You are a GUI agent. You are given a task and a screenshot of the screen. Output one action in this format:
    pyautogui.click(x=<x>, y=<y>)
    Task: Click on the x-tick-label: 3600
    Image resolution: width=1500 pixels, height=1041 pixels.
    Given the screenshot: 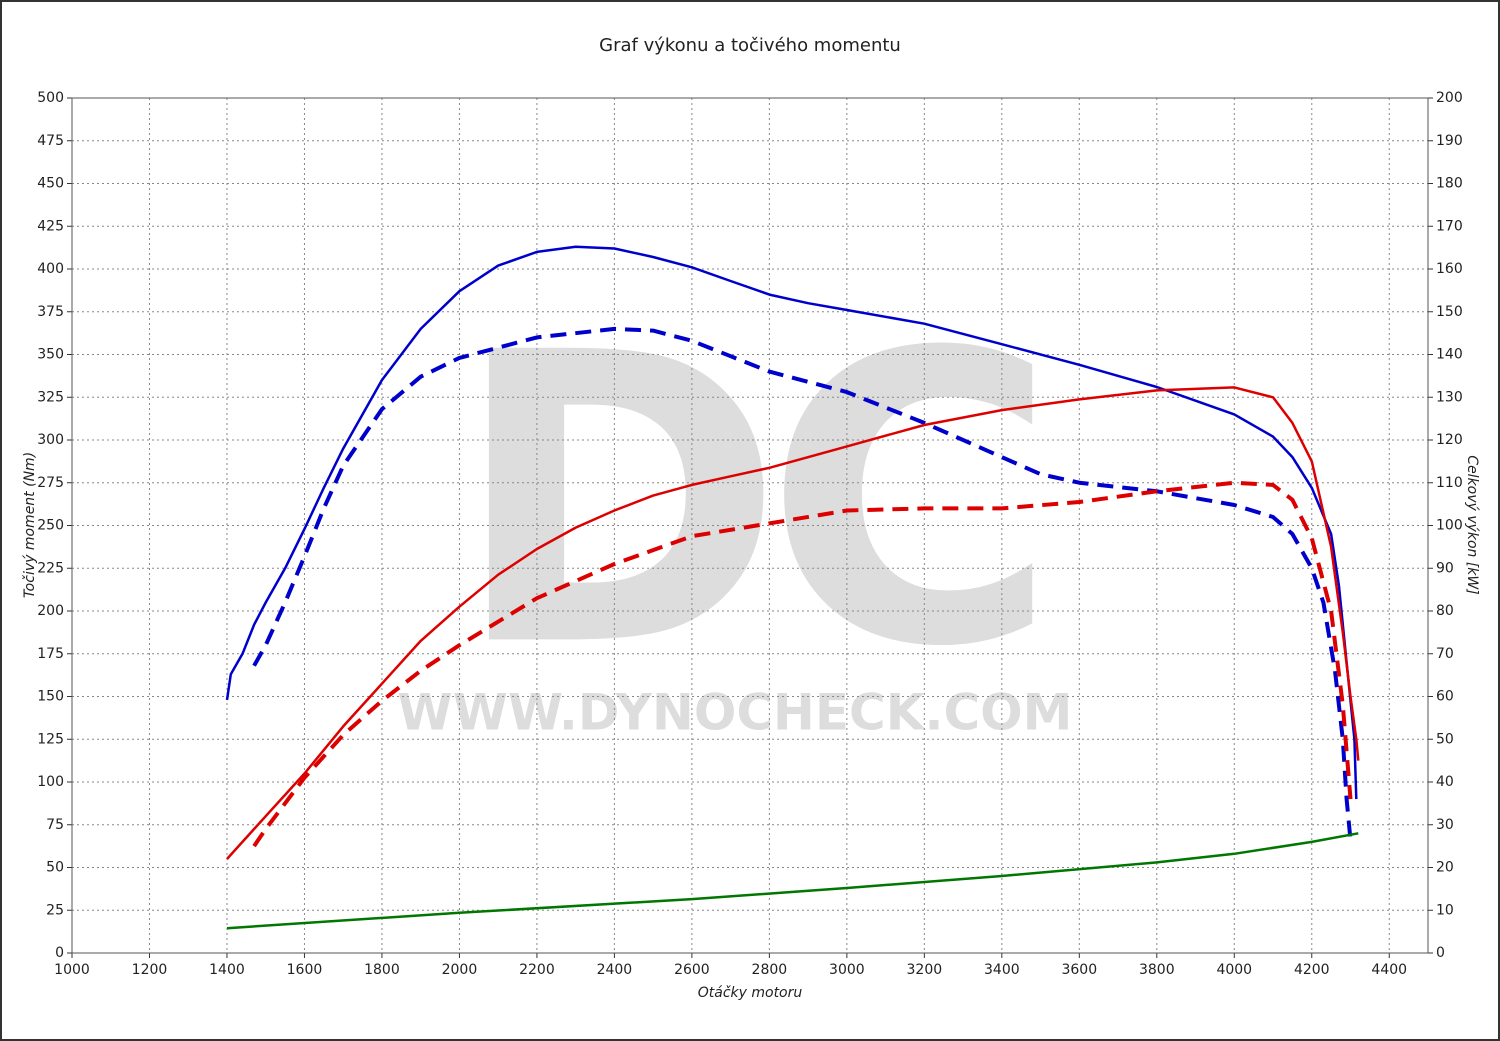 What is the action you would take?
    pyautogui.click(x=1079, y=970)
    